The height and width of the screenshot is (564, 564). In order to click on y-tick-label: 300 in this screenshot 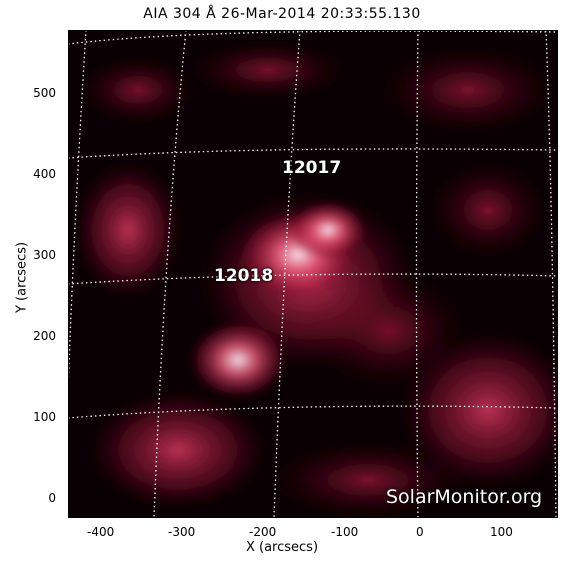, I will do `click(44, 255)`.